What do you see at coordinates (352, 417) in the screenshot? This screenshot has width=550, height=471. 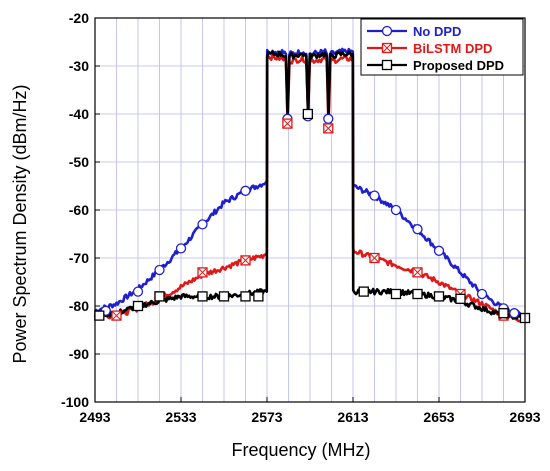 I see `x-tick-label: 2613` at bounding box center [352, 417].